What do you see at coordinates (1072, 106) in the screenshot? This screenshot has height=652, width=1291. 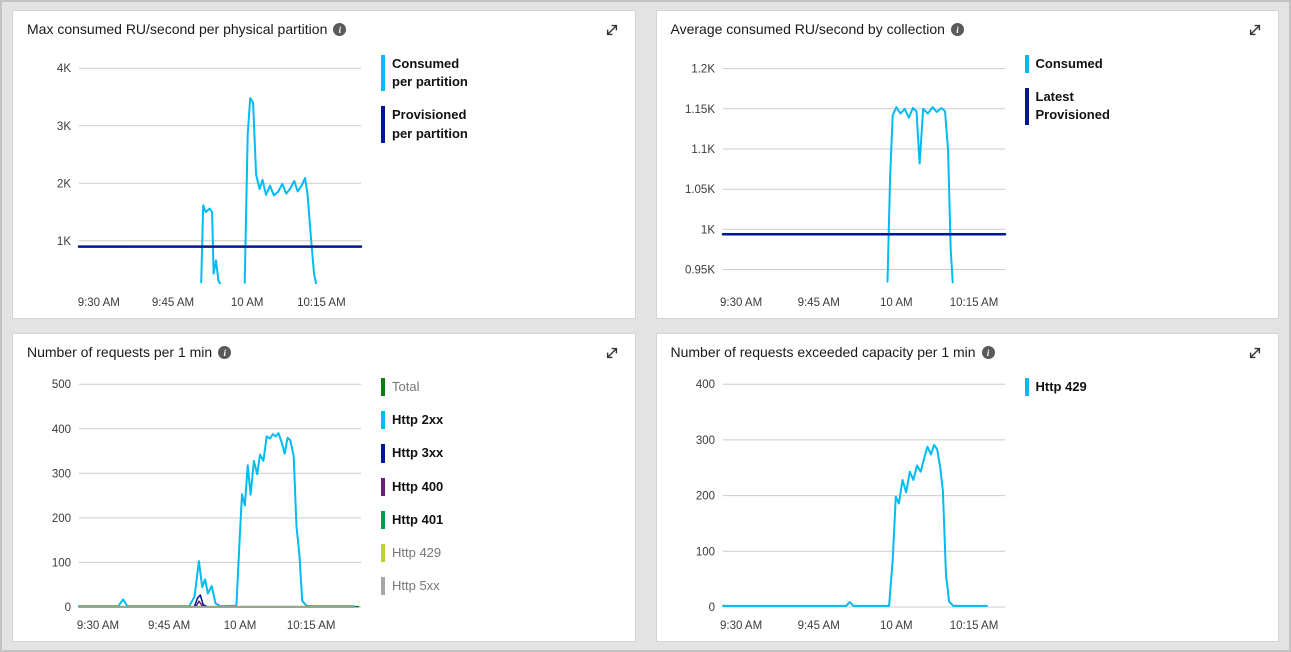 I see `legend-label: Latest Provisioned` at bounding box center [1072, 106].